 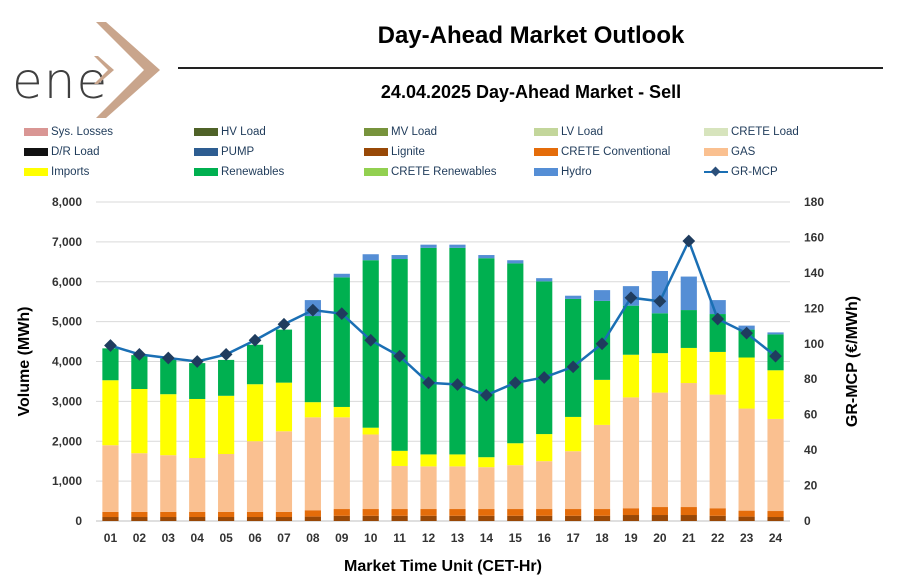 What do you see at coordinates (814, 308) in the screenshot?
I see `y2-tick-label: 120` at bounding box center [814, 308].